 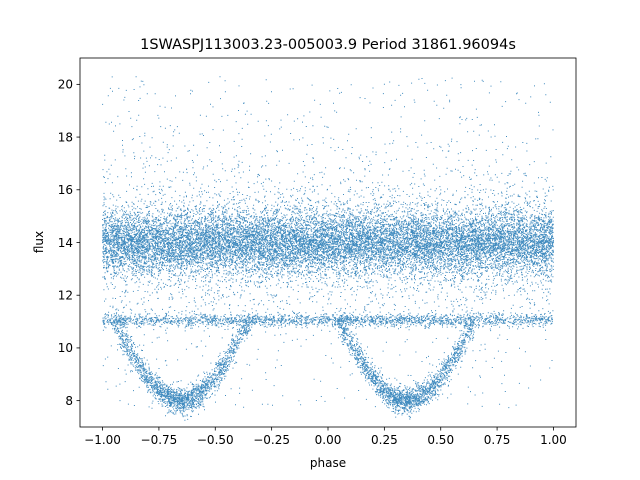 I want to click on y-tick-label: 18, so click(x=65, y=137).